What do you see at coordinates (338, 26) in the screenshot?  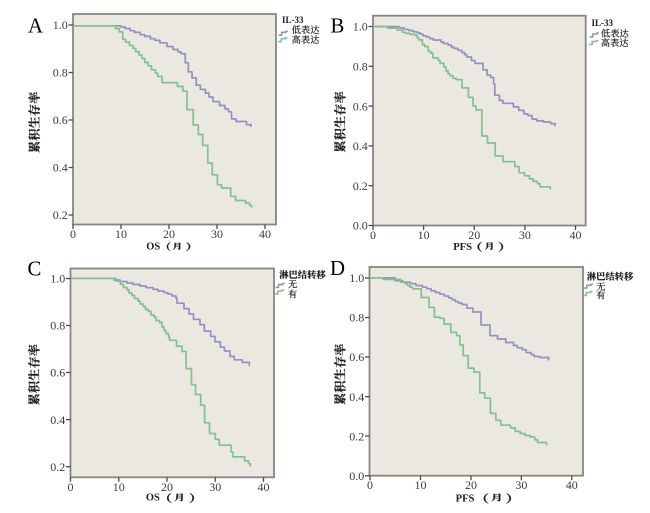 I see `svg-text: B` at bounding box center [338, 26].